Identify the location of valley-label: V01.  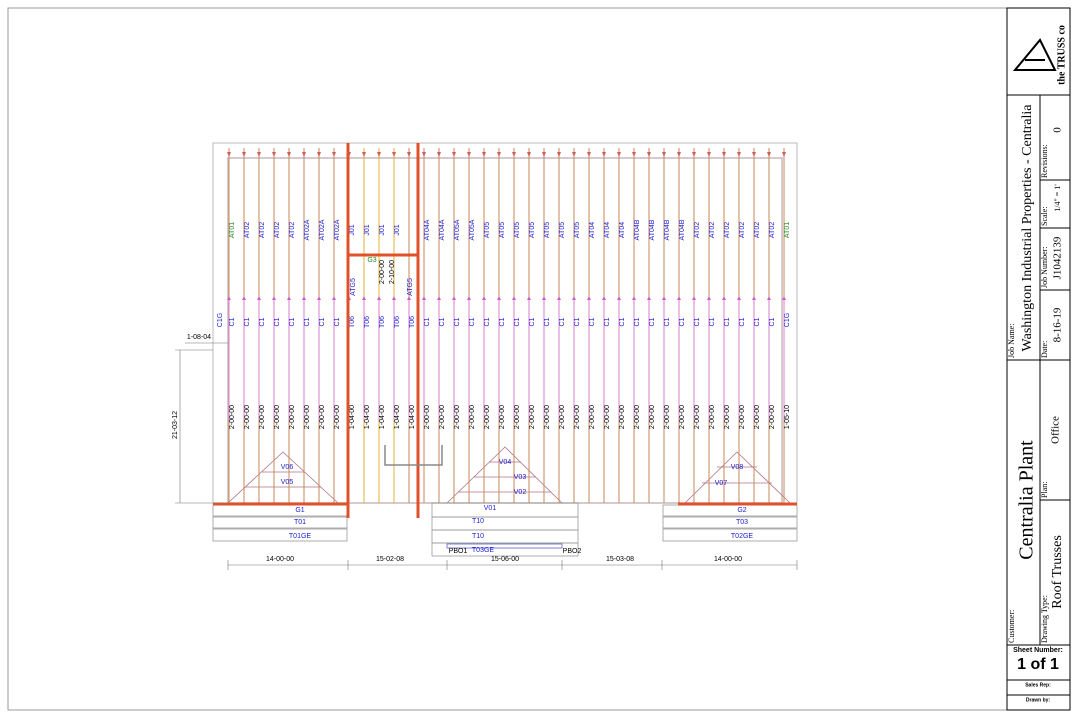
(490, 508).